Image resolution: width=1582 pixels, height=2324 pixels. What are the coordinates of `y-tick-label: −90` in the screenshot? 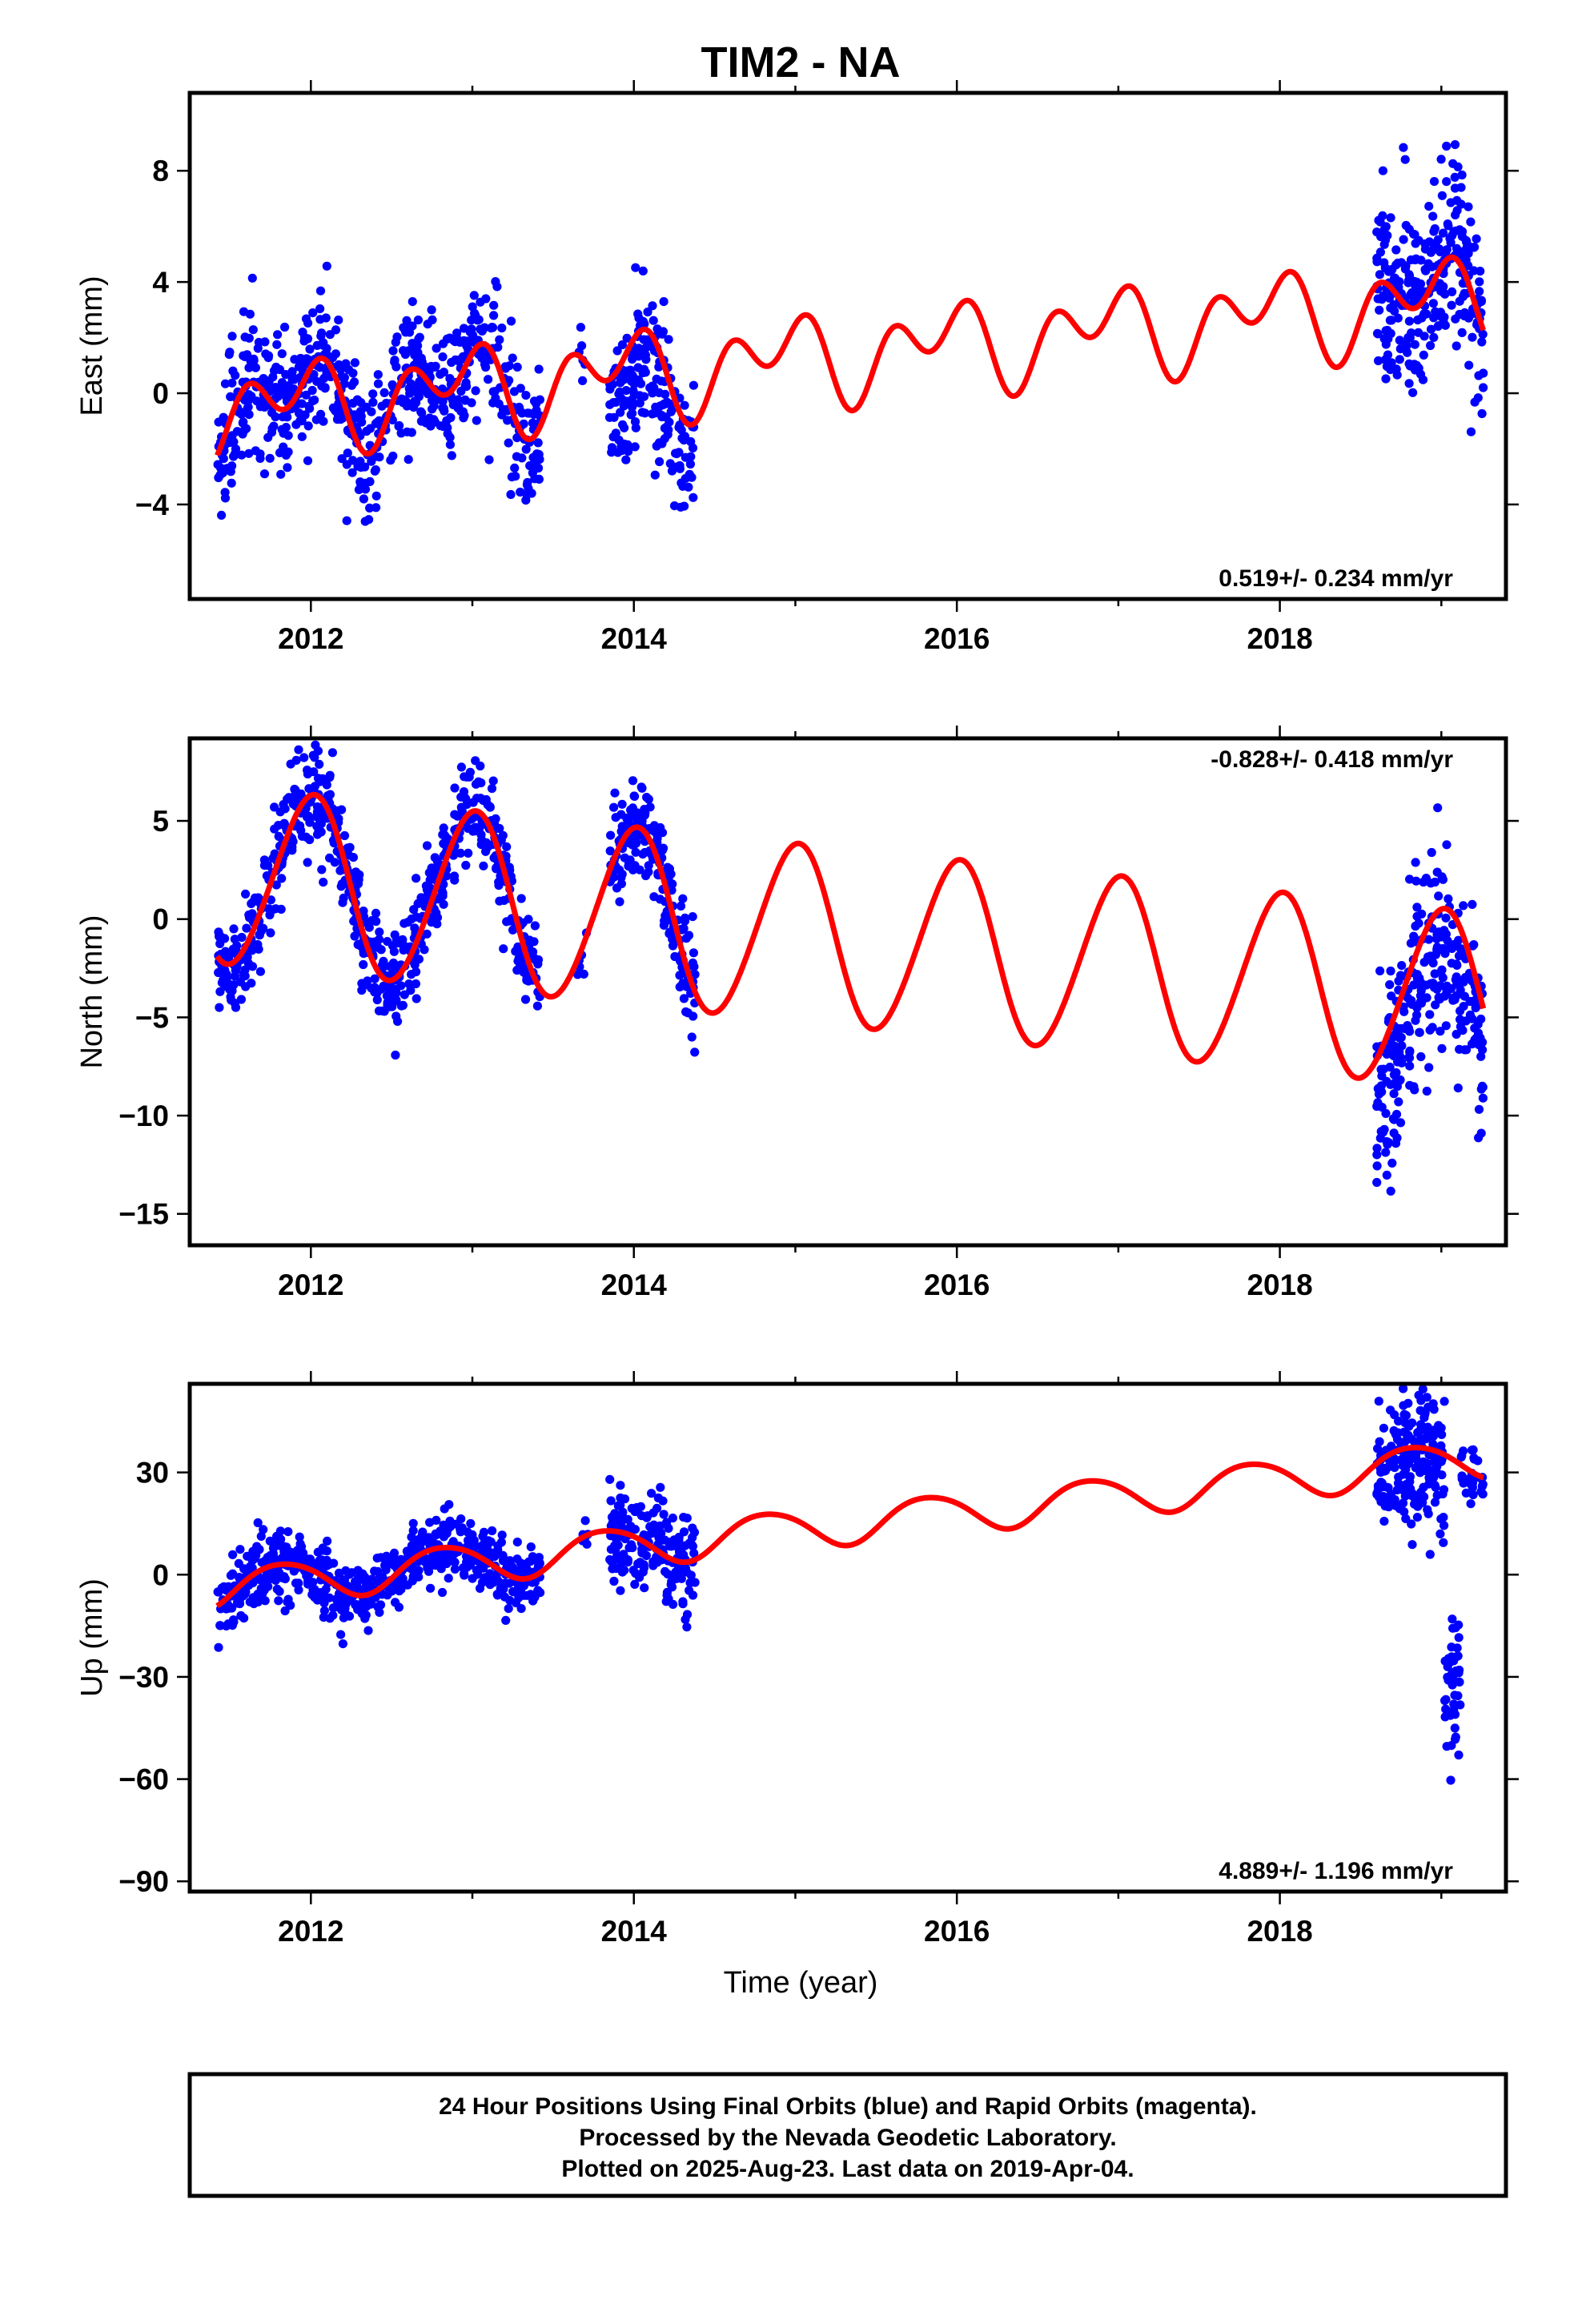 It's located at (144, 1882).